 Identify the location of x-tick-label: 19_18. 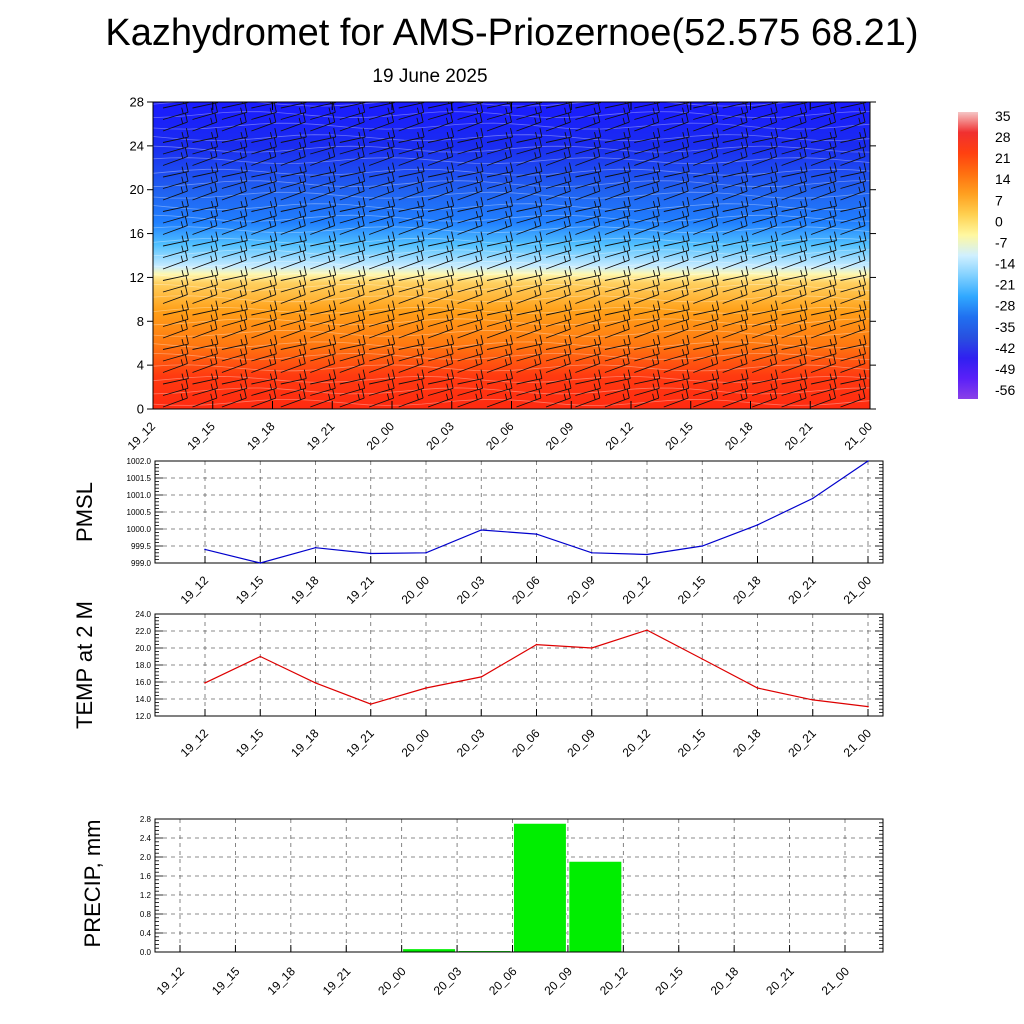
(305, 743).